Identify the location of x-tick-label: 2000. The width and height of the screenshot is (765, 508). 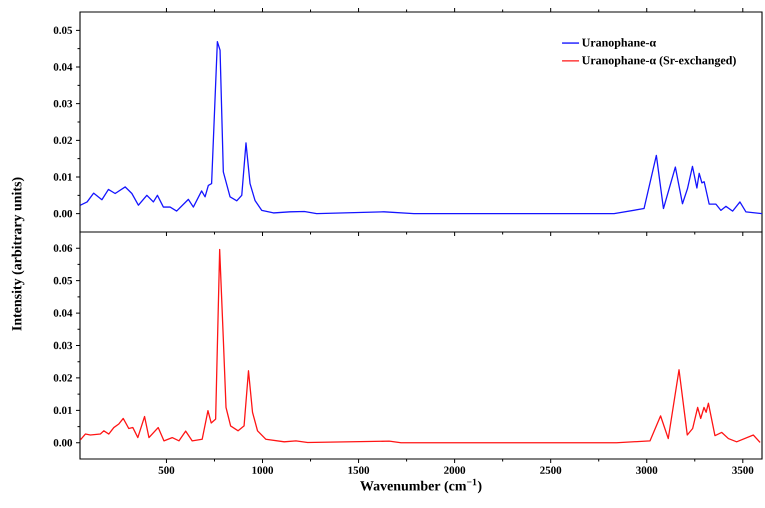
(455, 470).